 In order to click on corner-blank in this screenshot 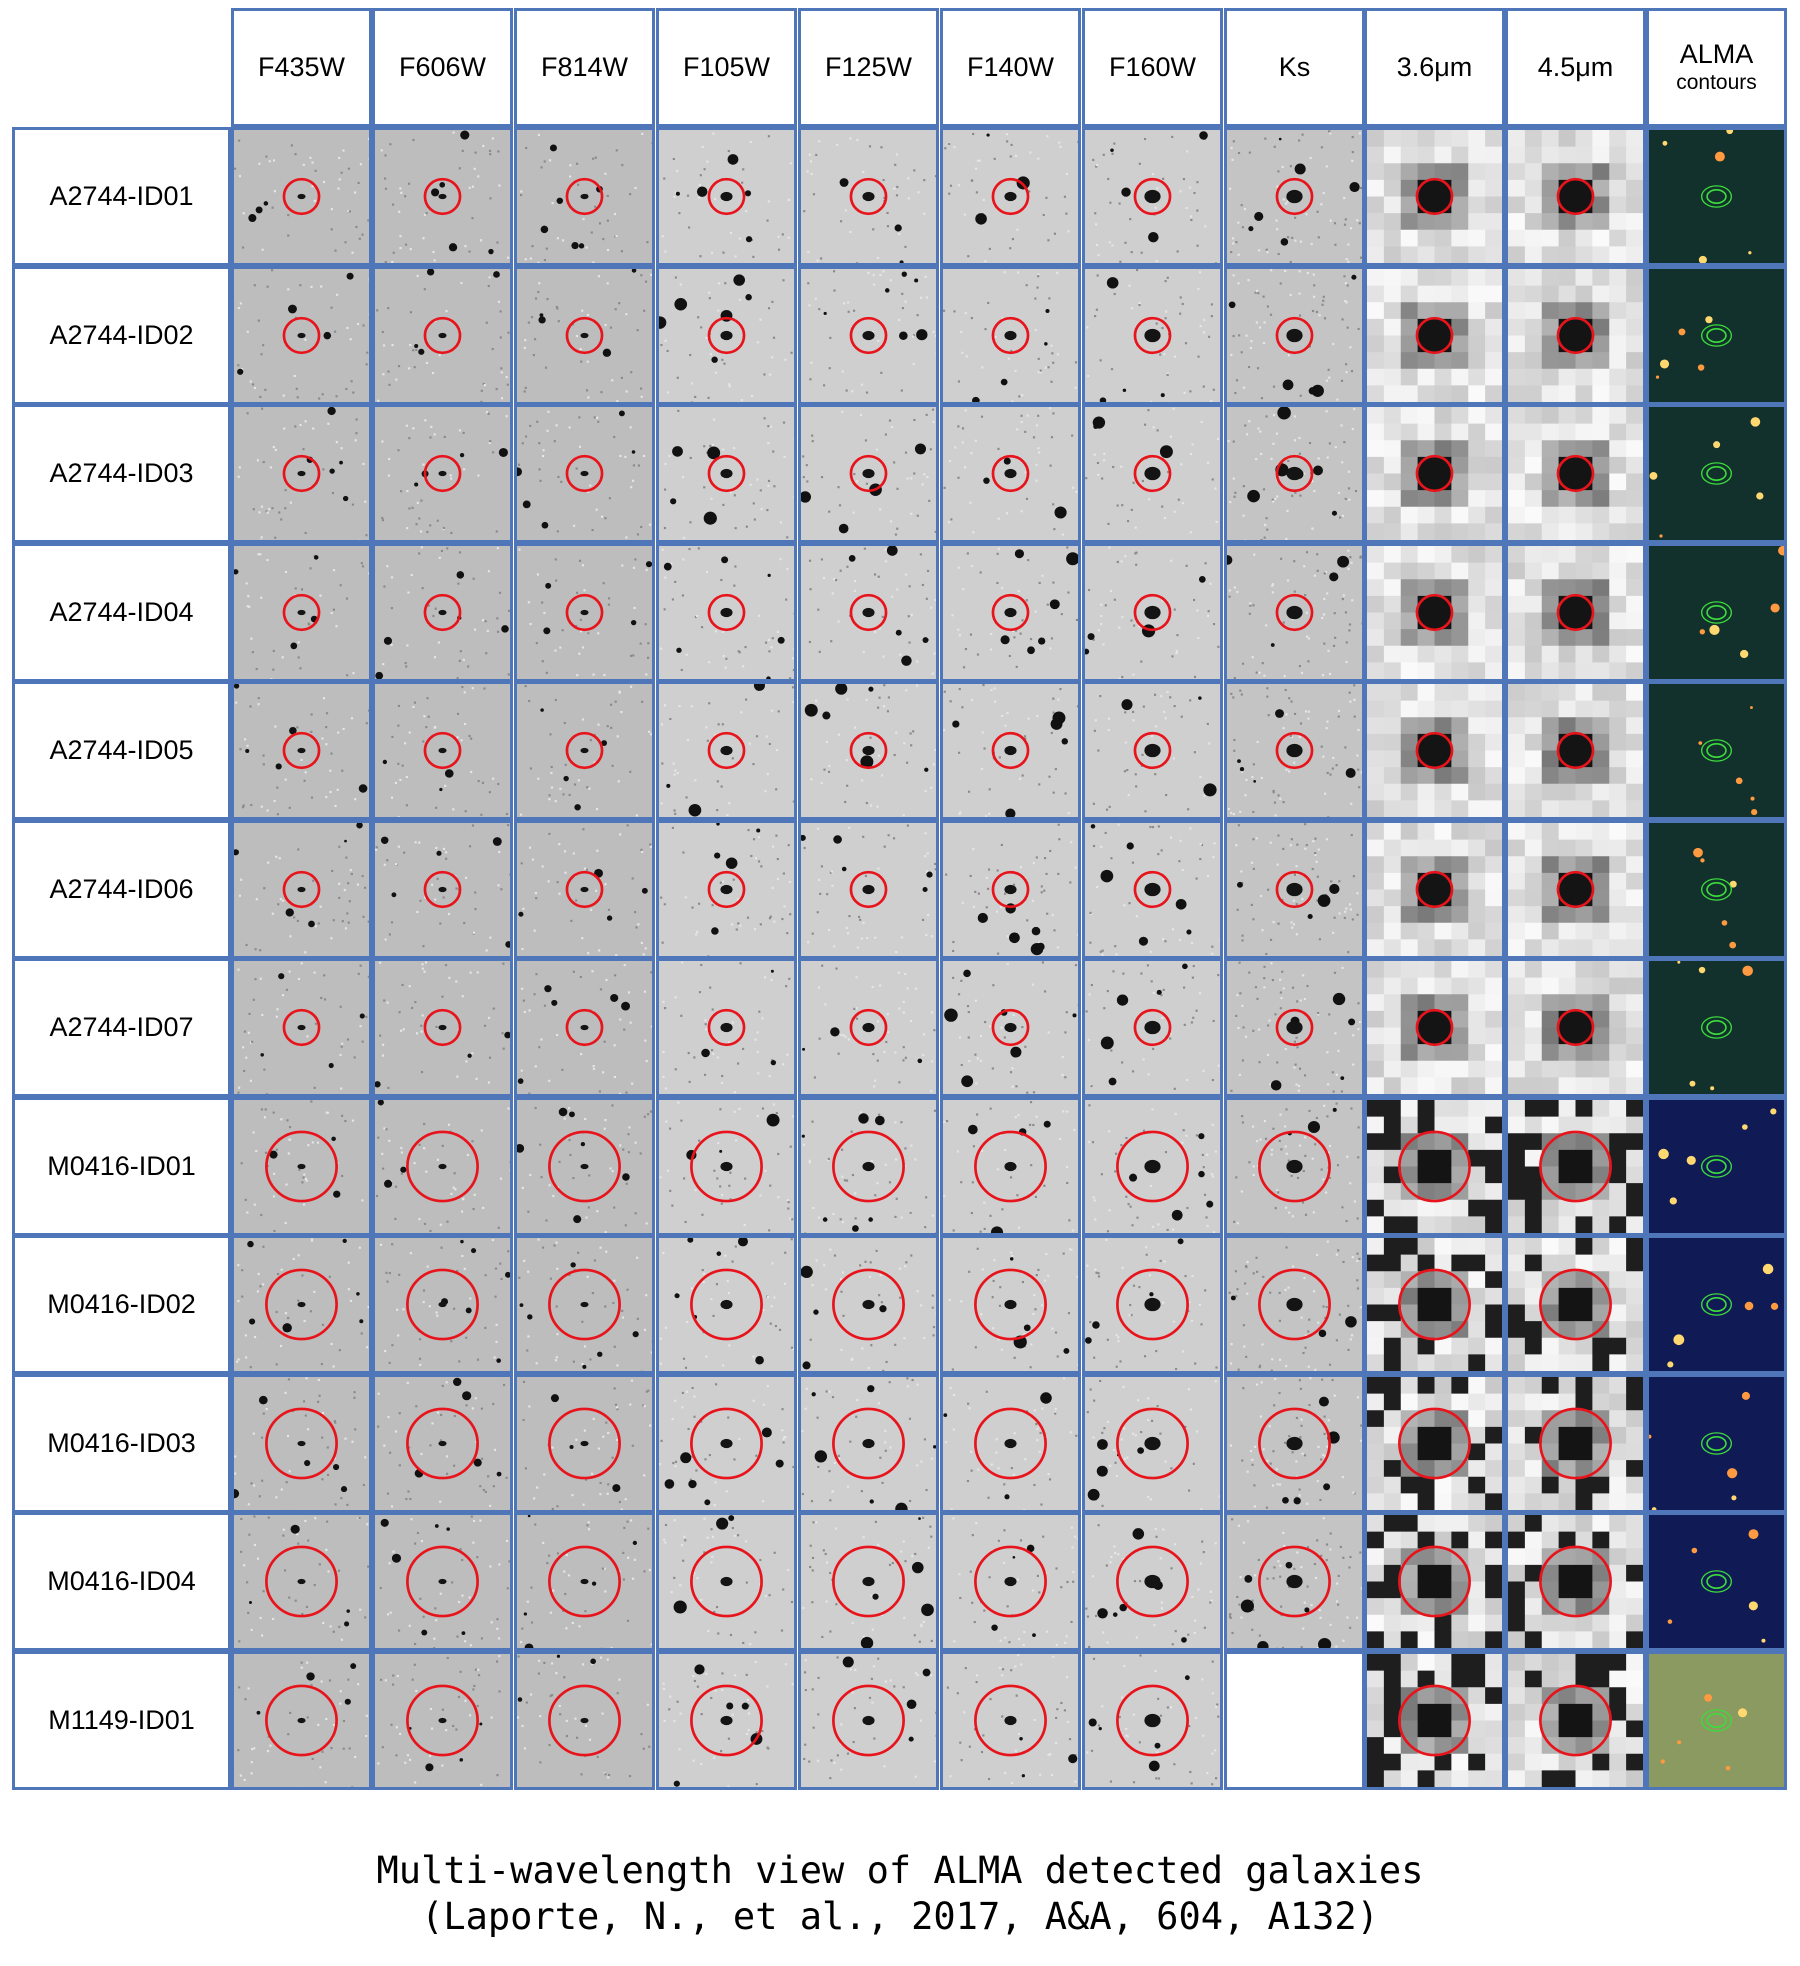, I will do `click(98, 55)`.